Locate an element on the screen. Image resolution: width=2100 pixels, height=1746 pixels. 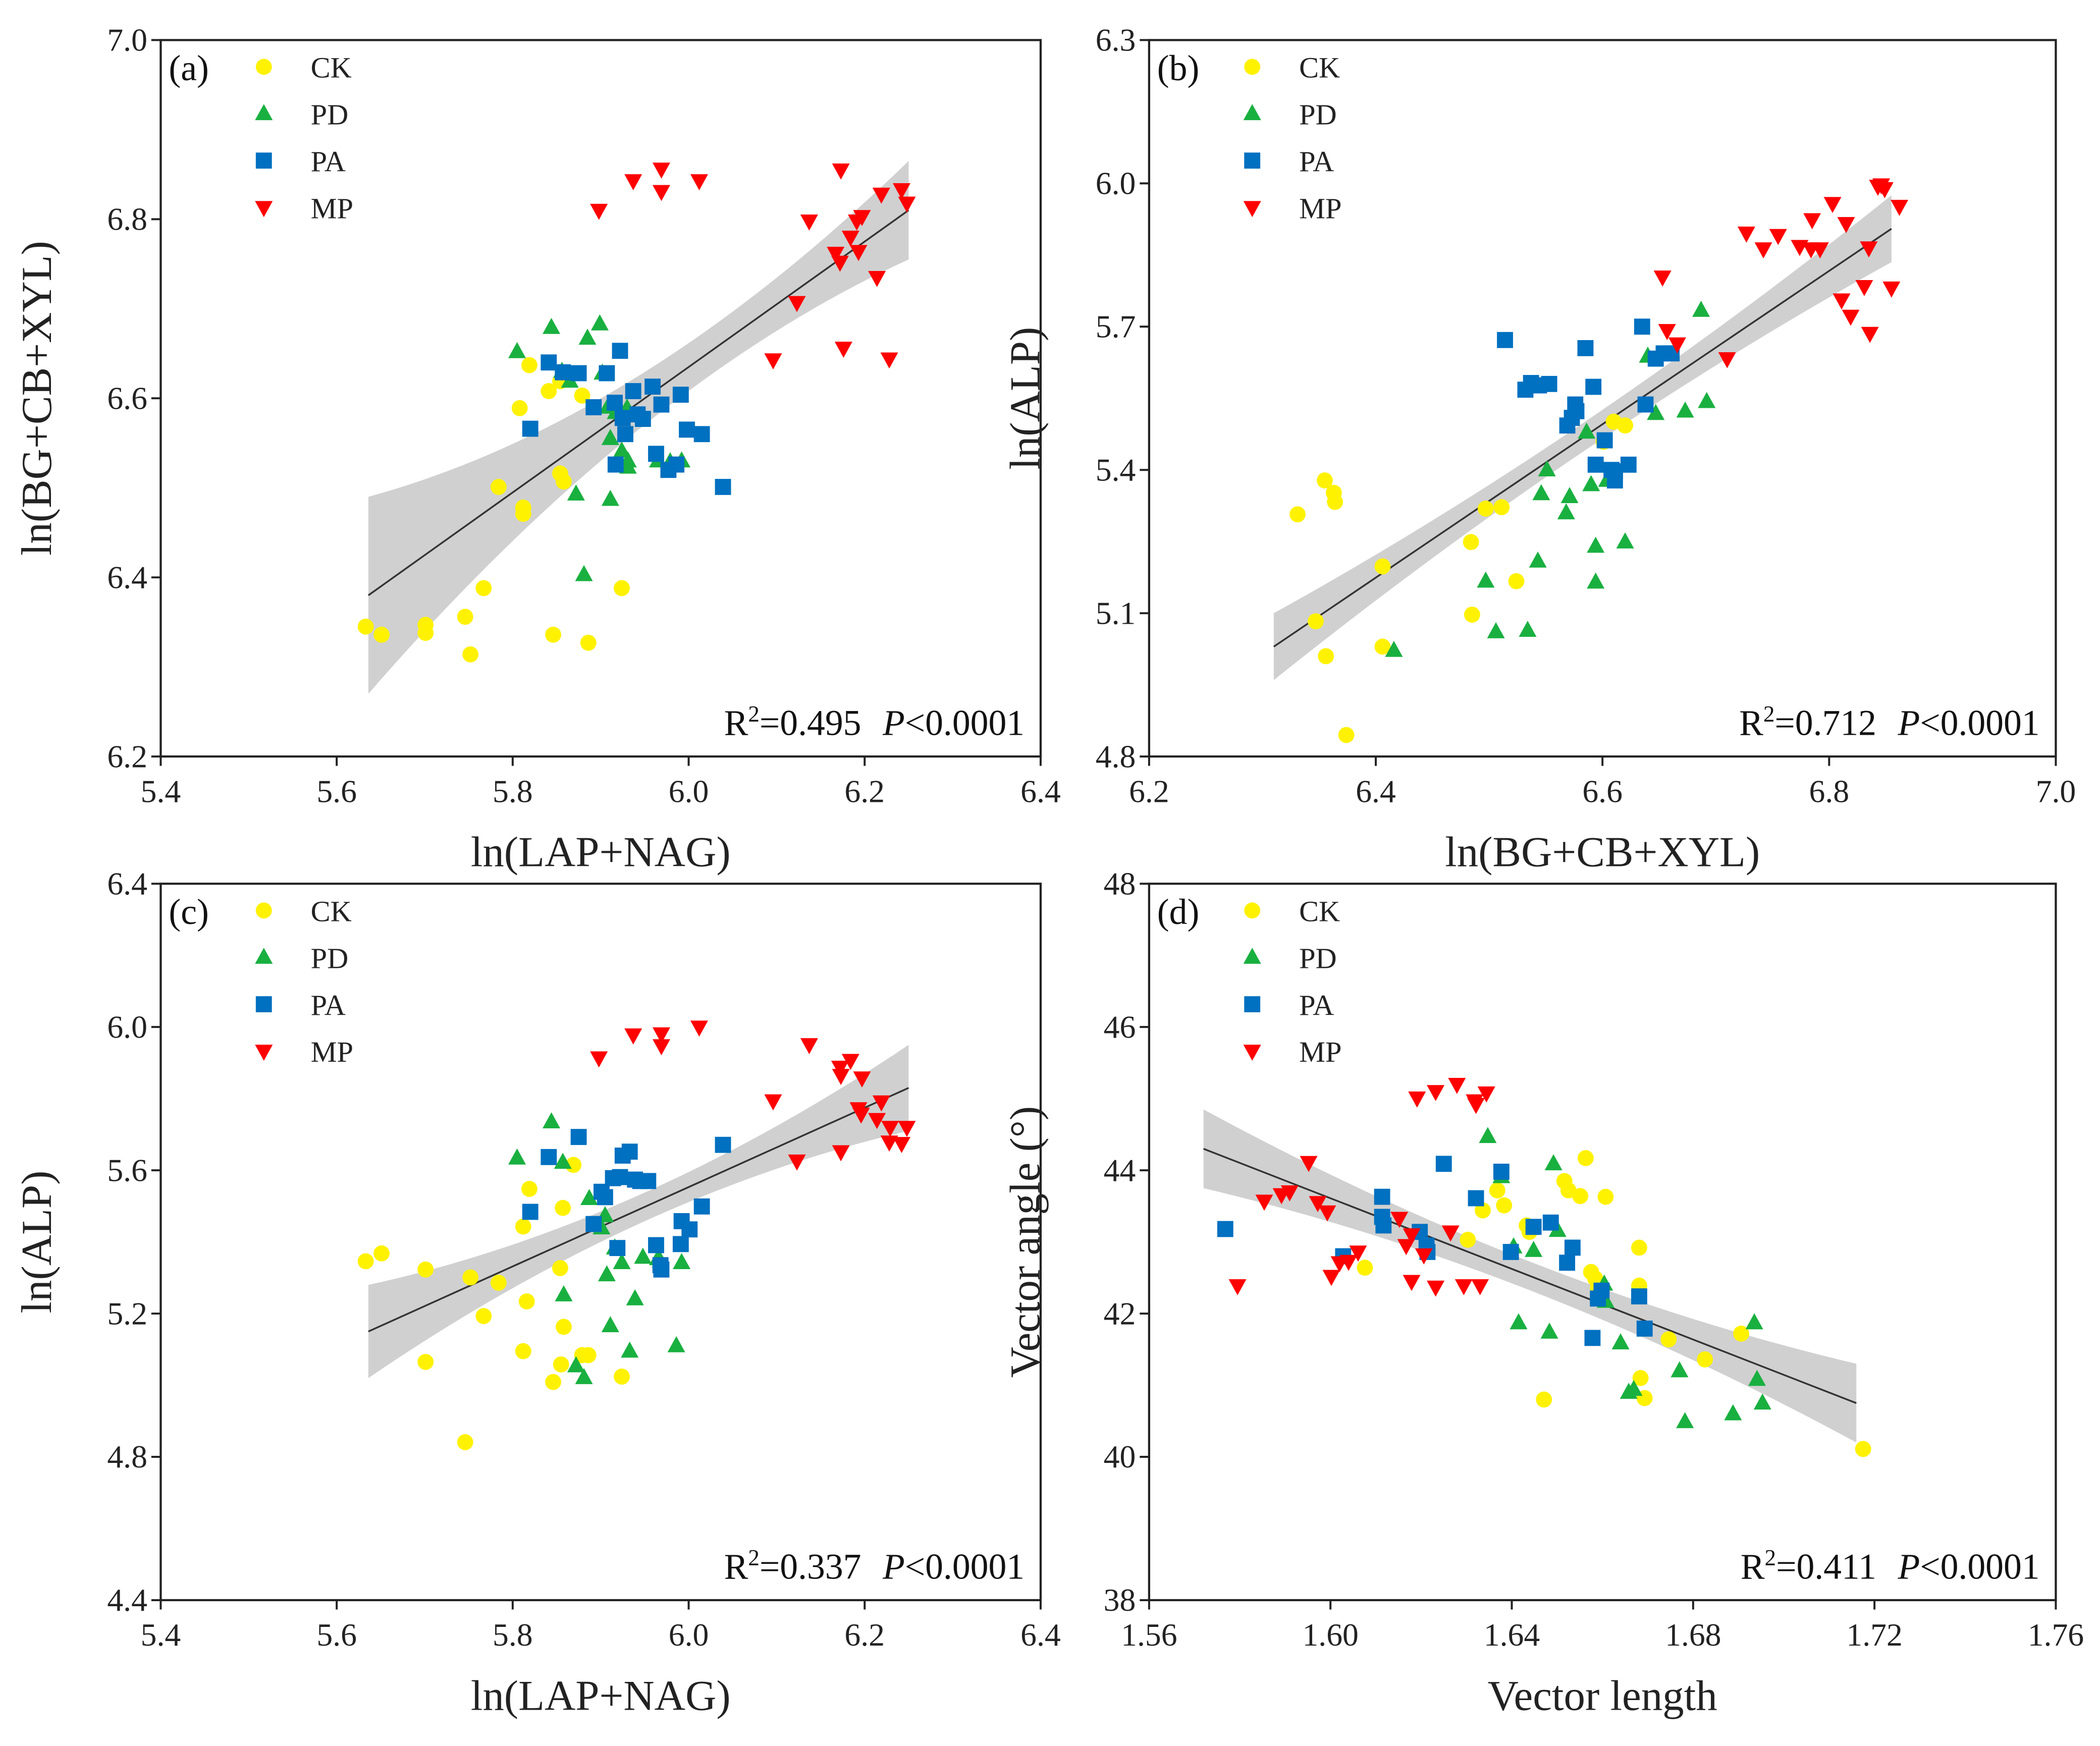
y-tick-label: 5.4 is located at coordinates (1116, 469).